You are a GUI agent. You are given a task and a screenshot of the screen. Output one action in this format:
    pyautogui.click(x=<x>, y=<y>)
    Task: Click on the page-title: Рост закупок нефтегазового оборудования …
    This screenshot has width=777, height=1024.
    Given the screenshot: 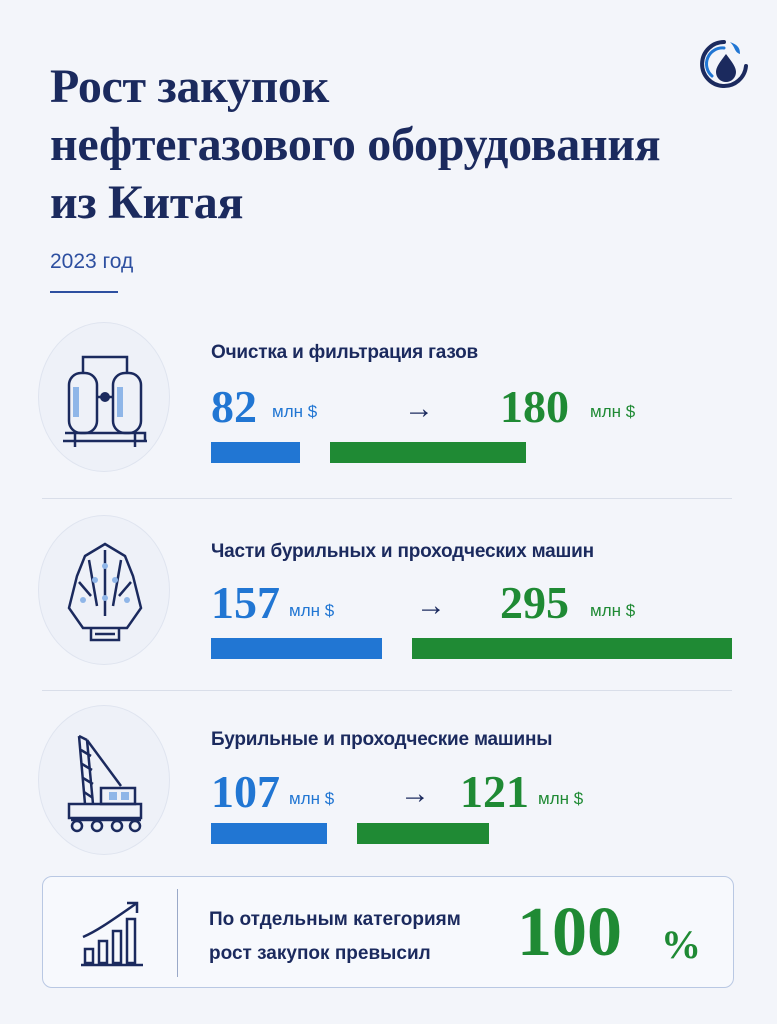 What is the action you would take?
    pyautogui.click(x=380, y=145)
    